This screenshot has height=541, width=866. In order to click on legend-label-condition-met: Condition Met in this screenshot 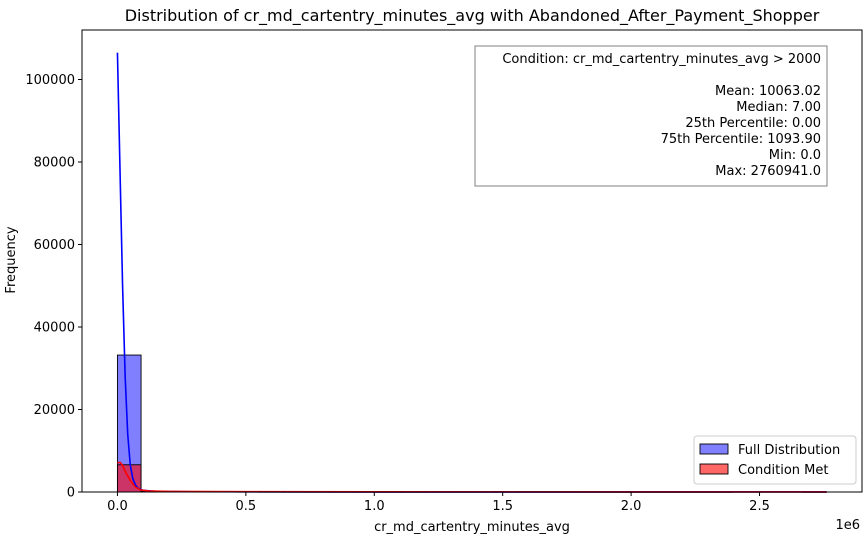, I will do `click(783, 470)`.